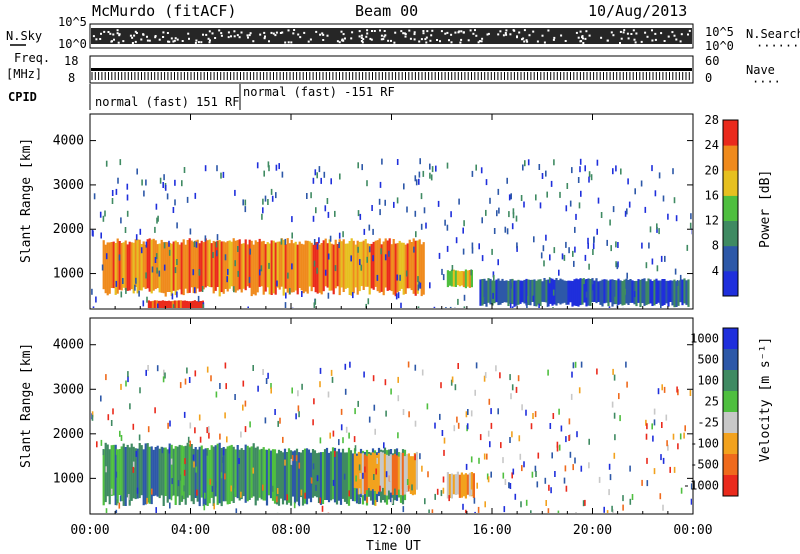  I want to click on noise-bottom-tick-right: 10^0, so click(719, 46).